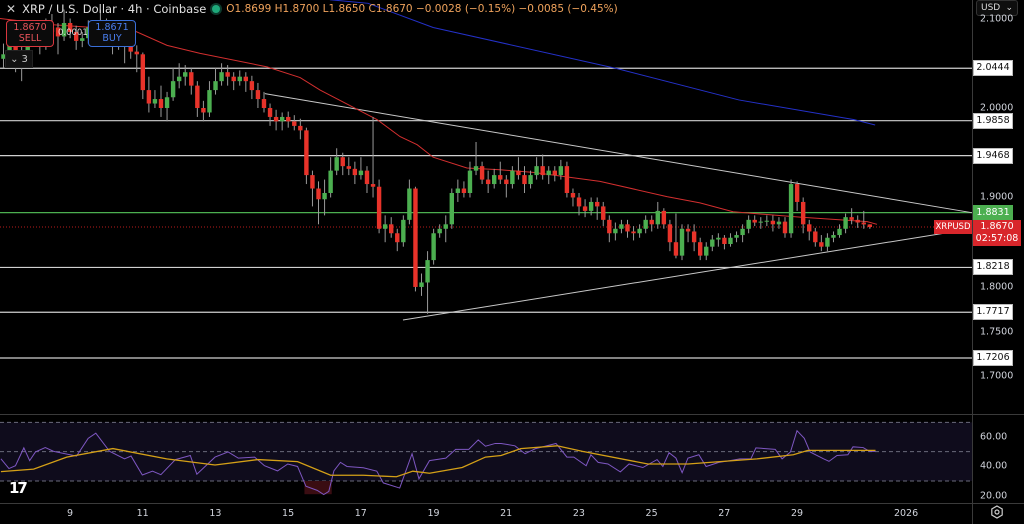 This screenshot has height=524, width=1024. What do you see at coordinates (11, 9) in the screenshot?
I see `close-icon: ✕` at bounding box center [11, 9].